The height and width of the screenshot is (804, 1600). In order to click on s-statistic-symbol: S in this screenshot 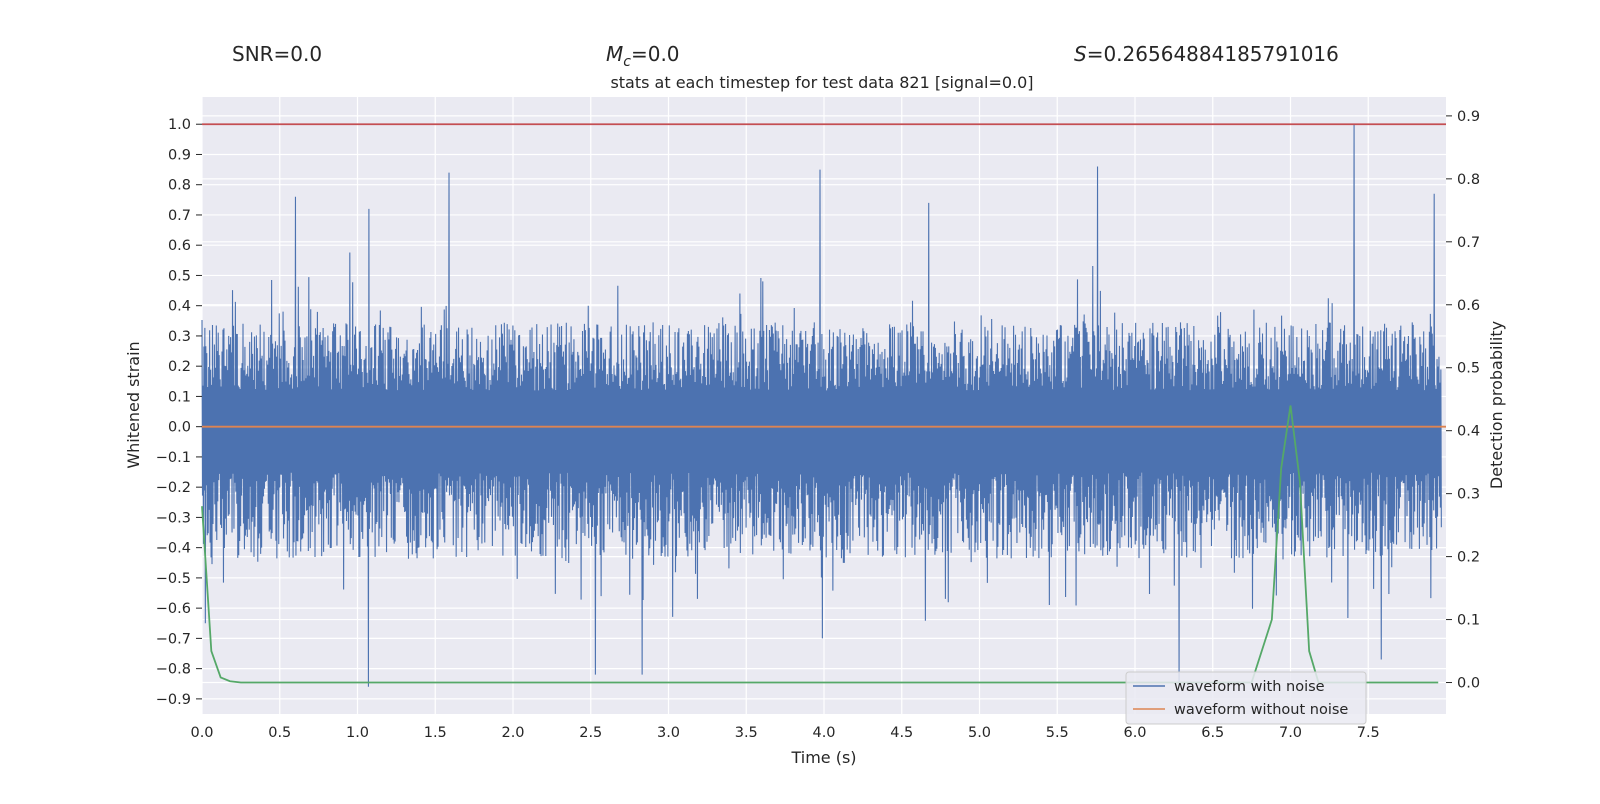, I will do `click(1080, 54)`.